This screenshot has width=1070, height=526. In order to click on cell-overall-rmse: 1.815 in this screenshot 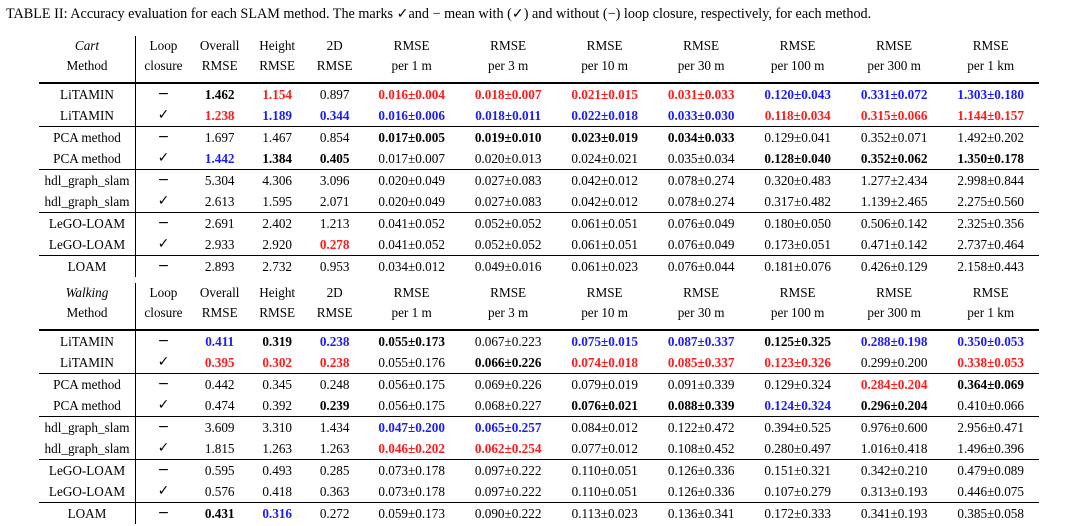, I will do `click(219, 448)`.